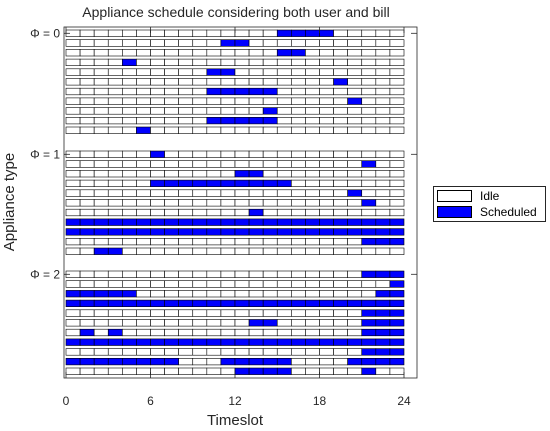 This screenshot has height=431, width=550. Describe the element at coordinates (320, 401) in the screenshot. I see `x-tick-label: 18` at that location.